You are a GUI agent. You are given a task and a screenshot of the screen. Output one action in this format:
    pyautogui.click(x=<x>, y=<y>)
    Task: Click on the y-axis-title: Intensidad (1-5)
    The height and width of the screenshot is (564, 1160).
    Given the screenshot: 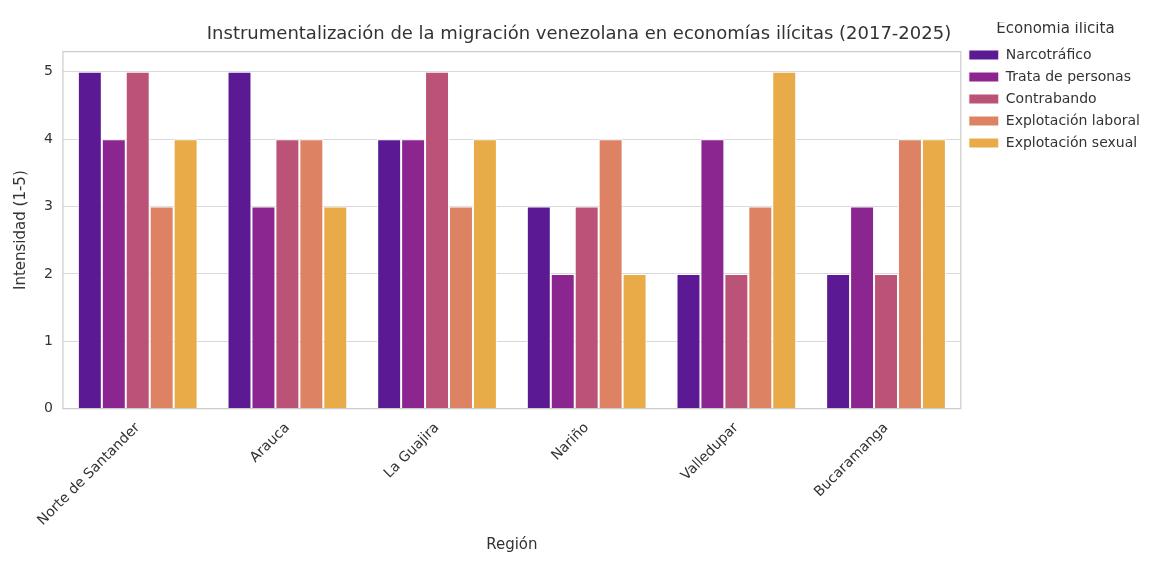 What is the action you would take?
    pyautogui.click(x=19, y=230)
    